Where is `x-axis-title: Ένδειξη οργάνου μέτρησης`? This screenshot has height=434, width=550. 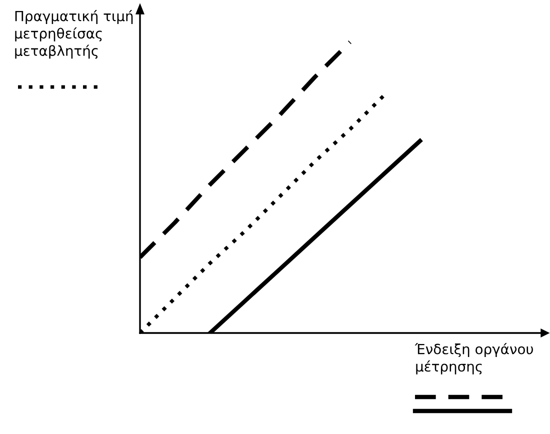
x-axis-title: Ένδειξη οργάνου μέτρησης is located at coordinates (473, 358).